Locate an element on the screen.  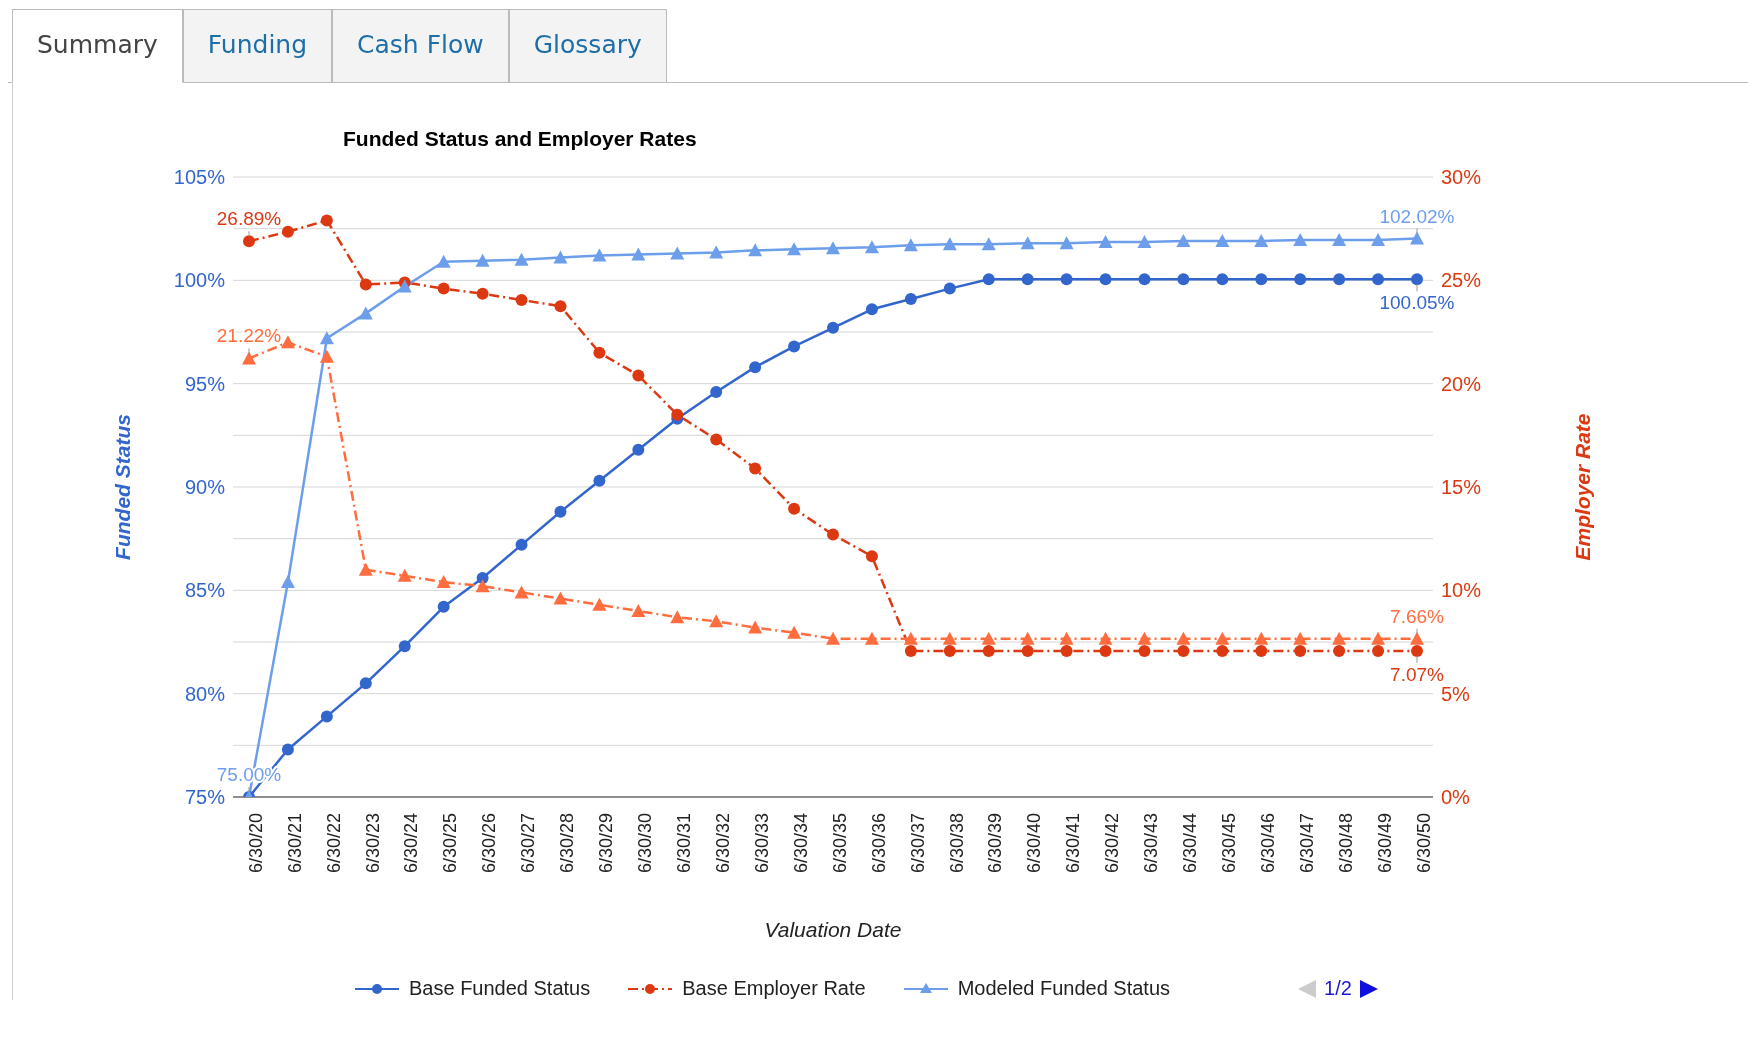
y-tick-label: 90% is located at coordinates (205, 487).